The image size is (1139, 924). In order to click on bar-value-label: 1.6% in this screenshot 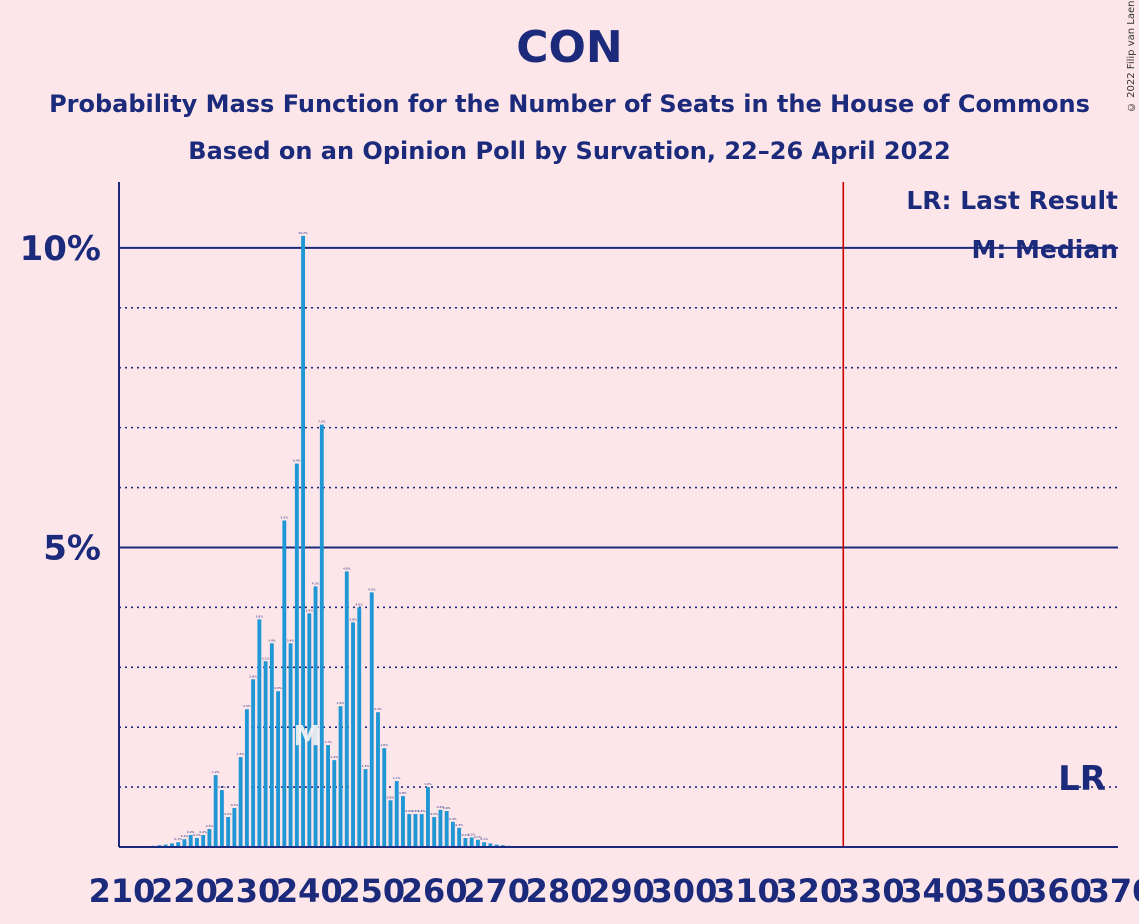, I will do `click(384, 745)`.